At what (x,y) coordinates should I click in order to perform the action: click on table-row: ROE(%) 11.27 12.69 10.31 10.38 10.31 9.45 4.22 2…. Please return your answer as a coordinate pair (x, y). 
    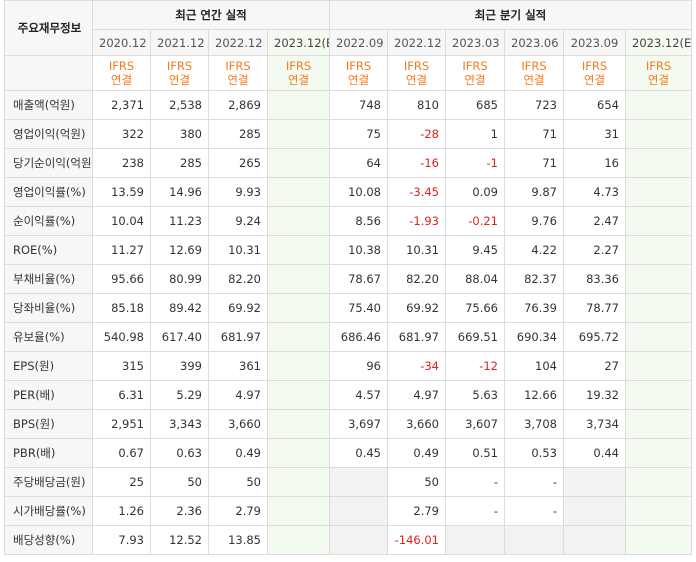
    Looking at the image, I should click on (348, 250).